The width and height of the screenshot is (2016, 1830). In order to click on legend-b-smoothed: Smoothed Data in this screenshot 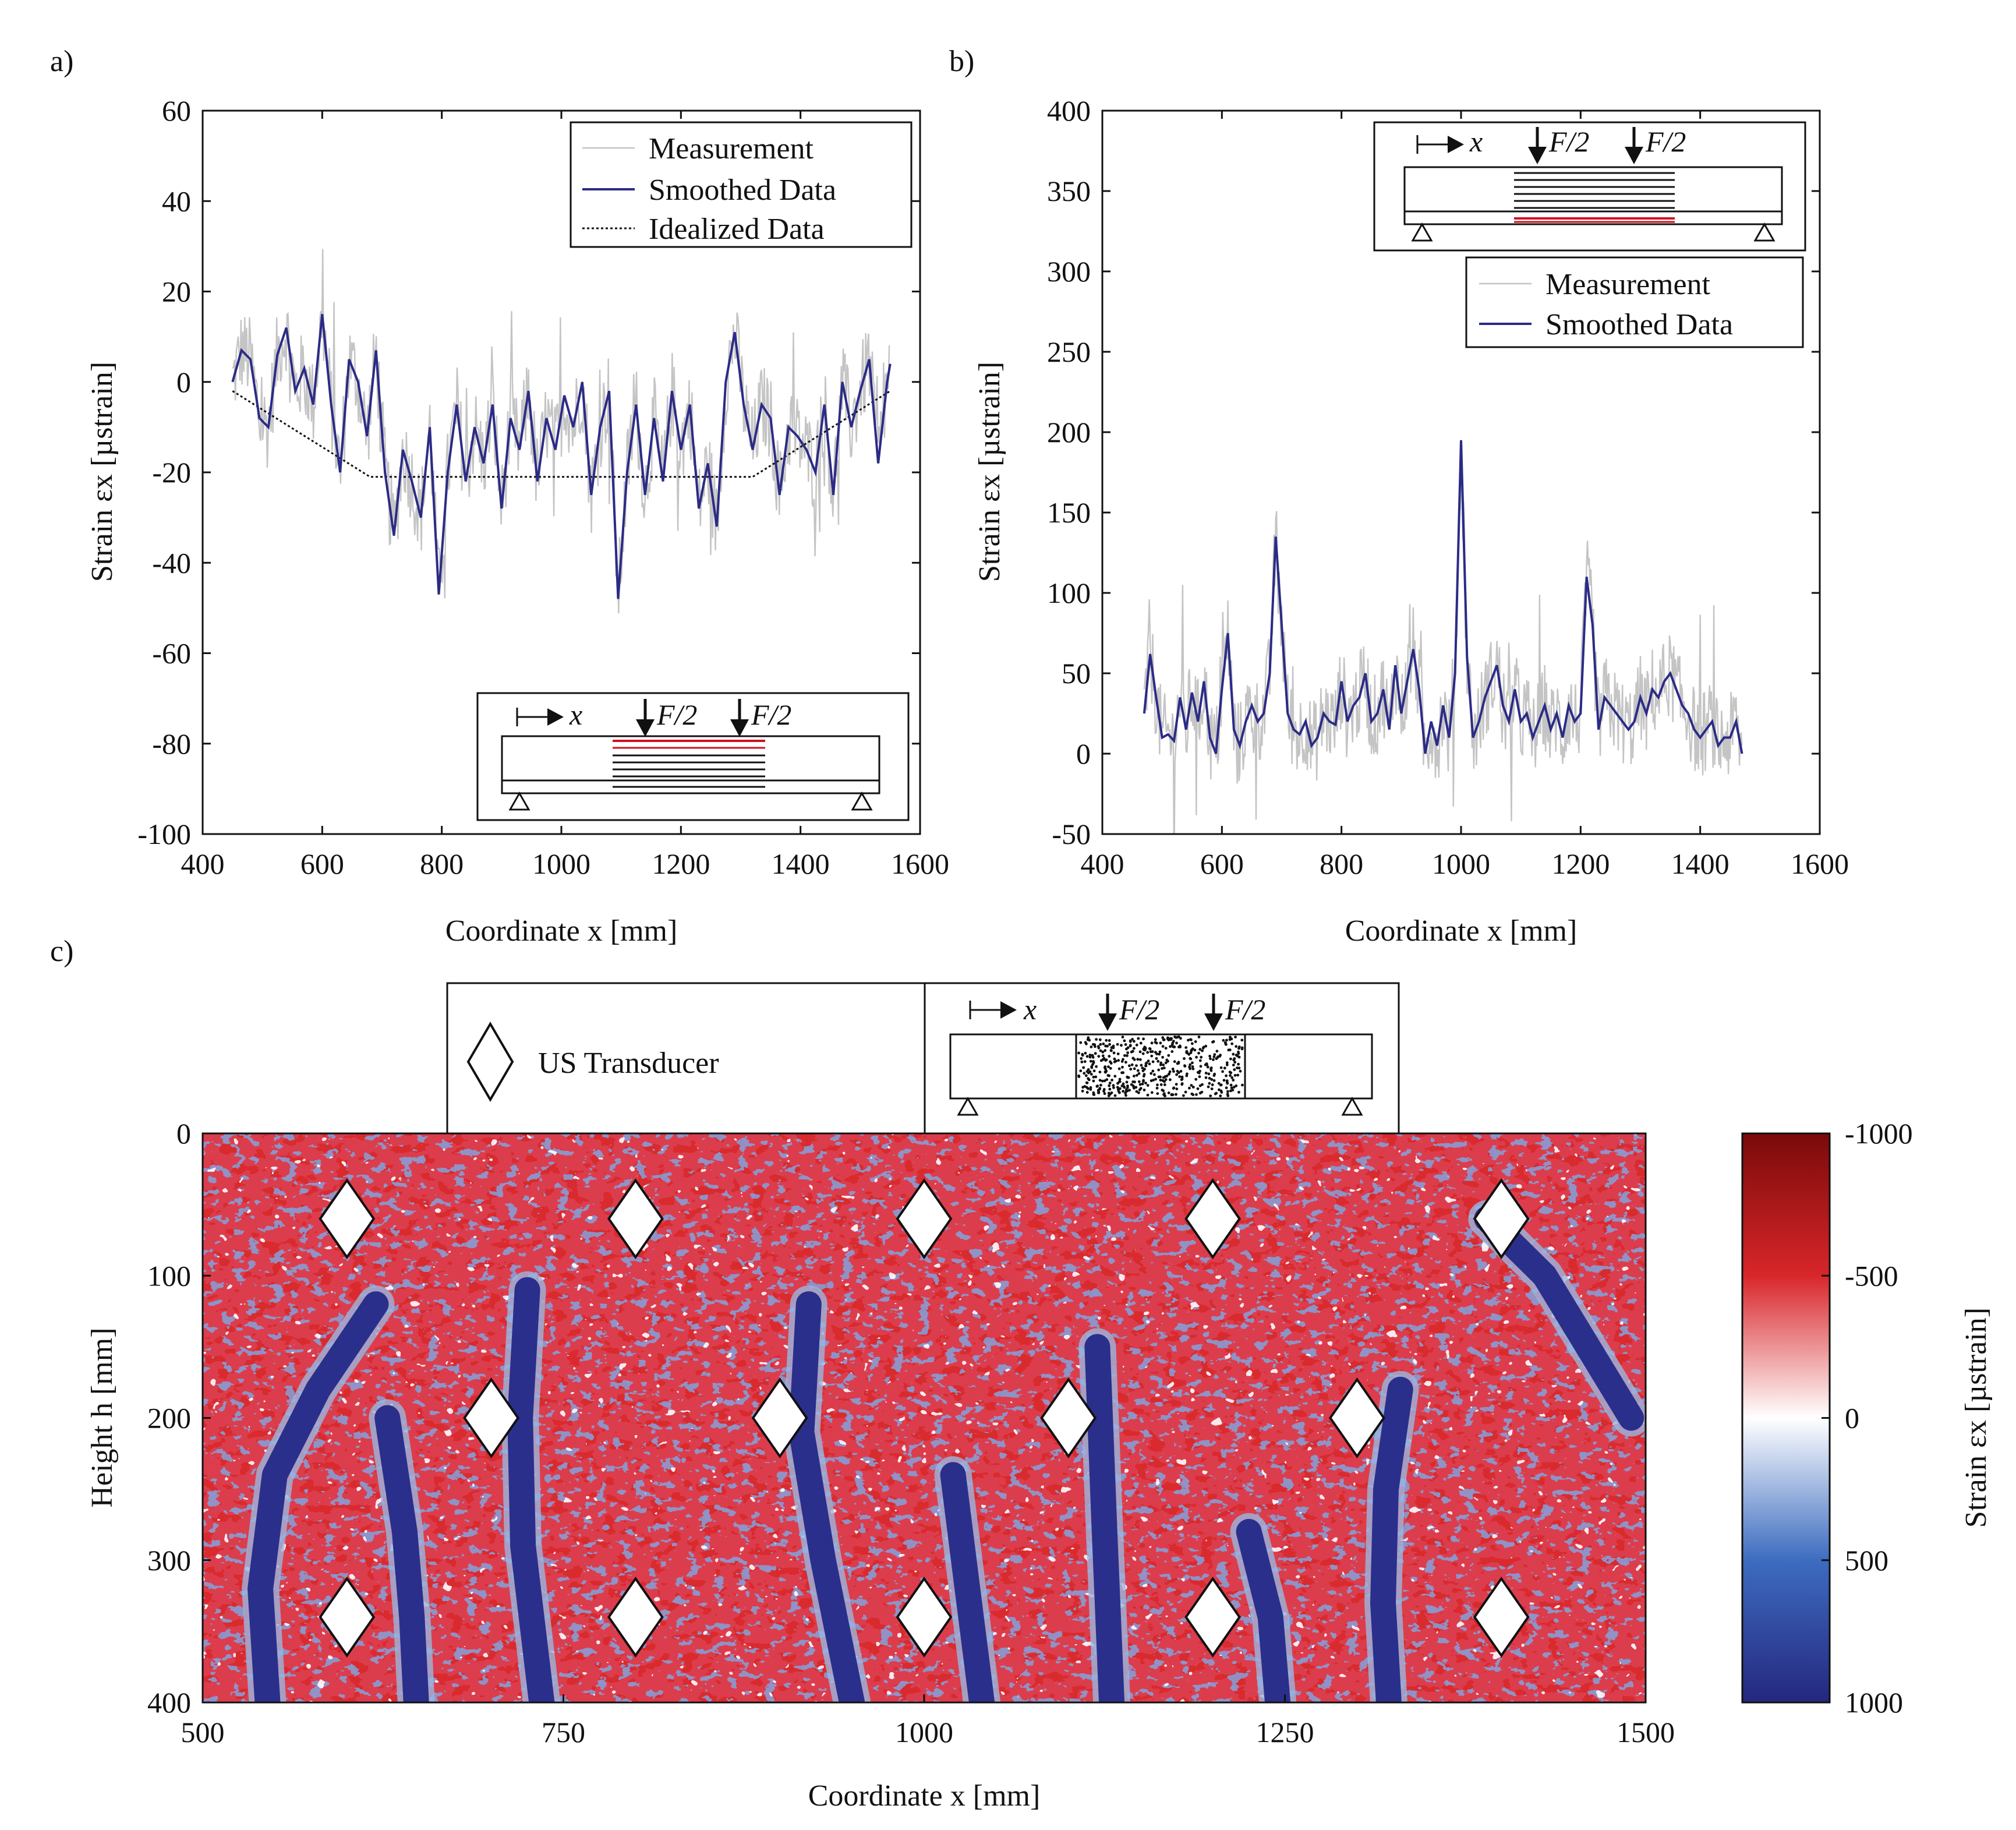, I will do `click(1639, 325)`.